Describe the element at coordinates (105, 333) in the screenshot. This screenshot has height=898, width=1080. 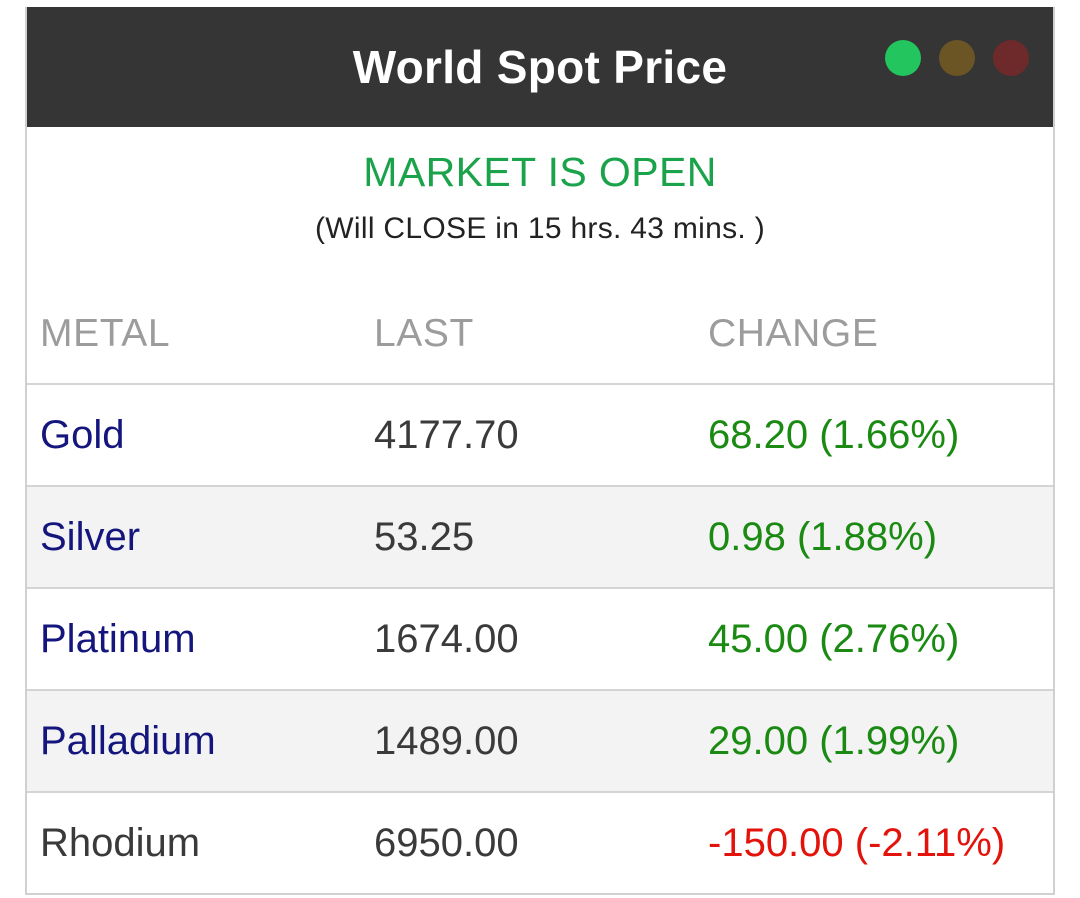
I see `column-header-metal: METAL` at that location.